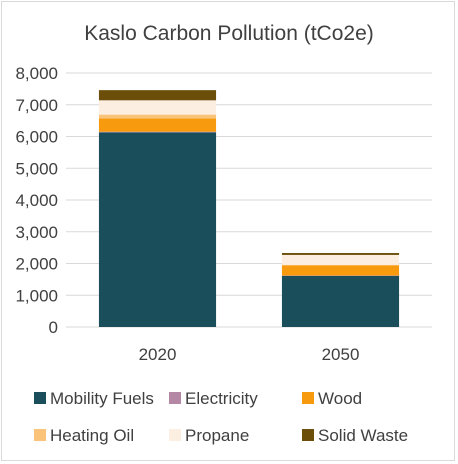 The width and height of the screenshot is (458, 464). I want to click on y-tick-label: 4,000, so click(36, 200).